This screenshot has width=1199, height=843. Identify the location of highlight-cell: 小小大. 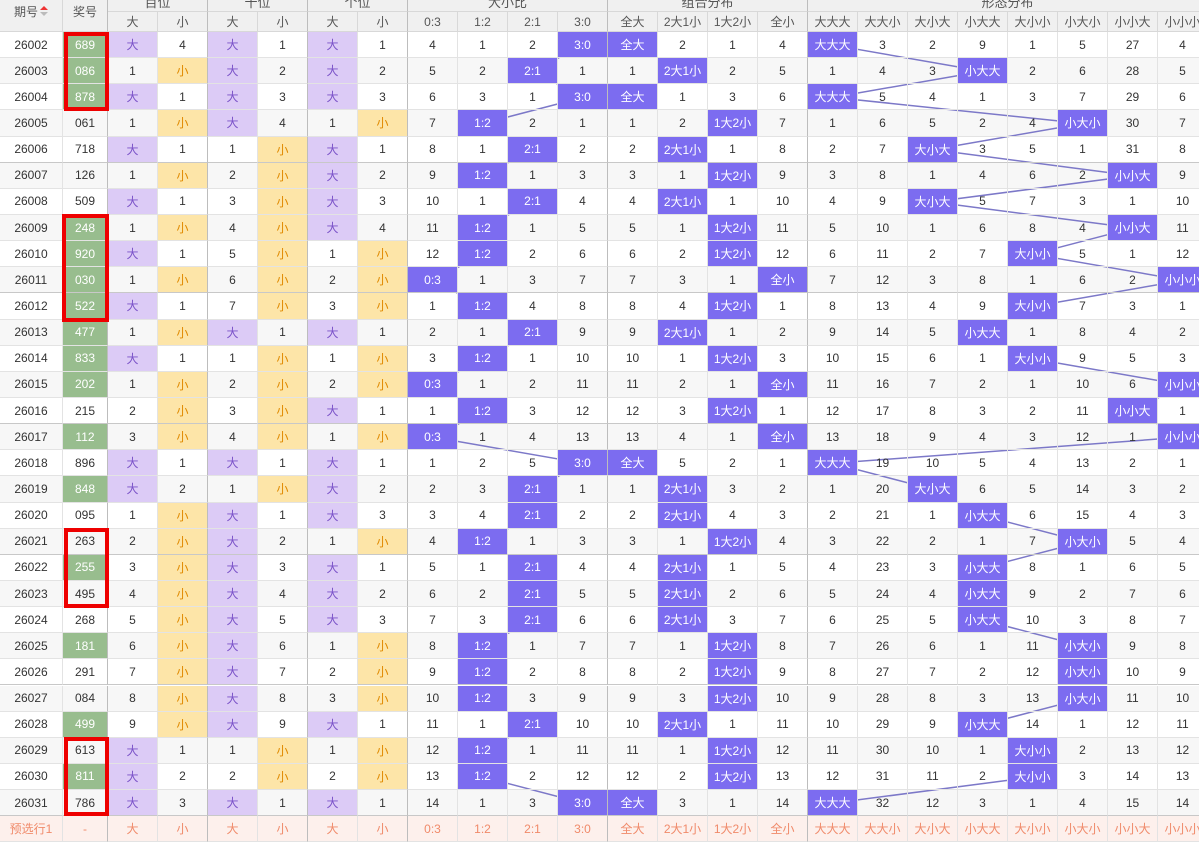
(1133, 228).